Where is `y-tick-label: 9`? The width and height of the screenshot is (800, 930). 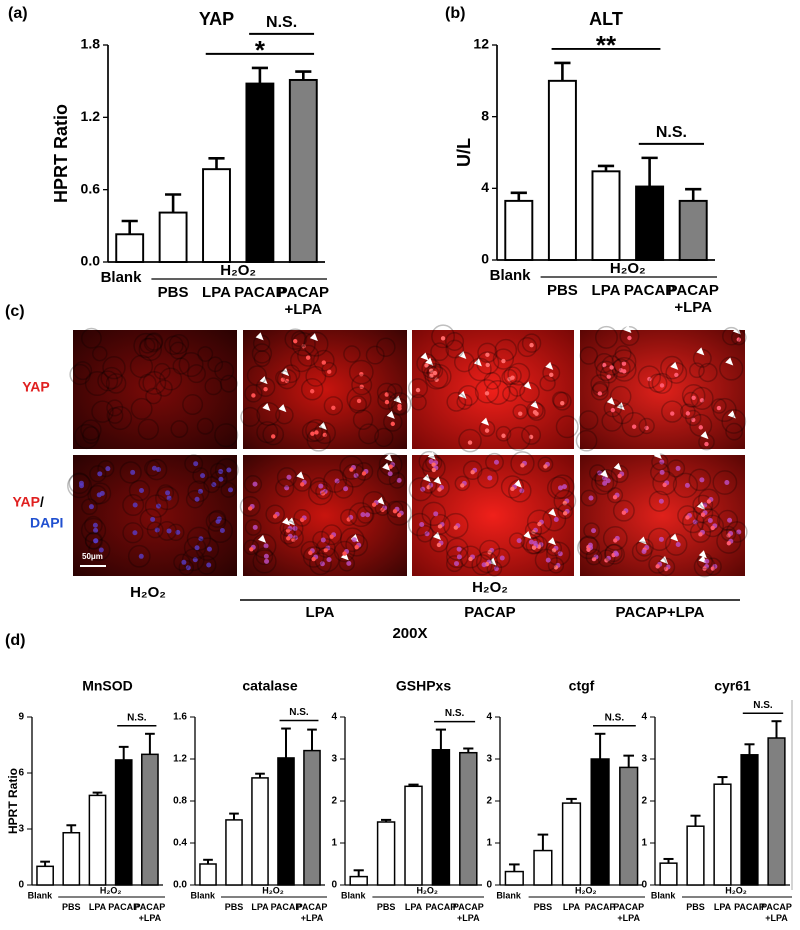 y-tick-label: 9 is located at coordinates (21, 717).